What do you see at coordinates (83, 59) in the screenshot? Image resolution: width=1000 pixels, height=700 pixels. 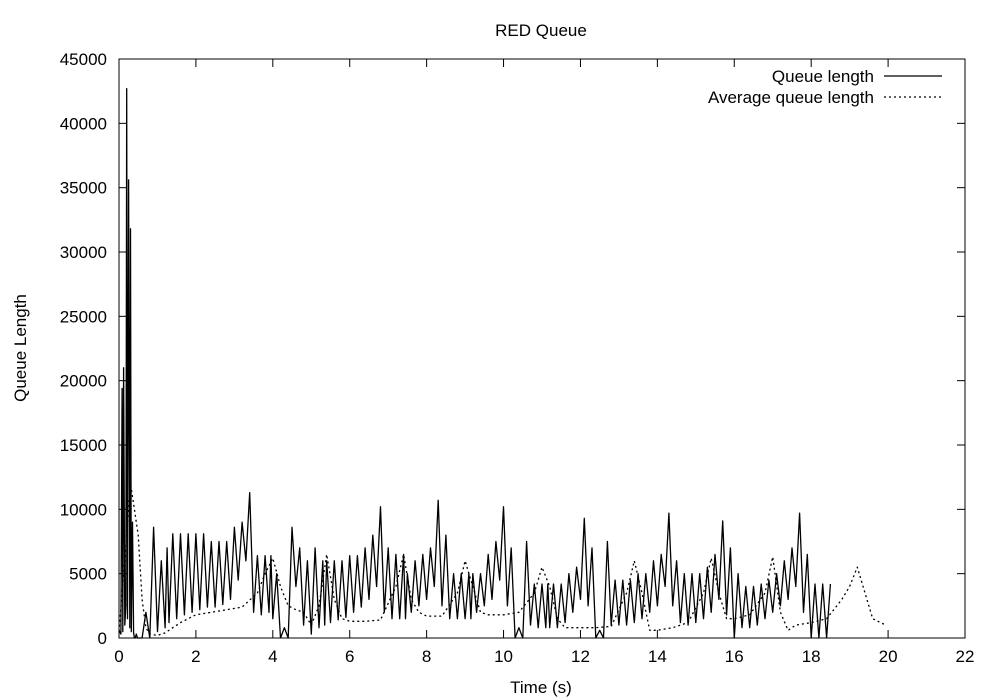 I see `y-tick-label: 45000` at bounding box center [83, 59].